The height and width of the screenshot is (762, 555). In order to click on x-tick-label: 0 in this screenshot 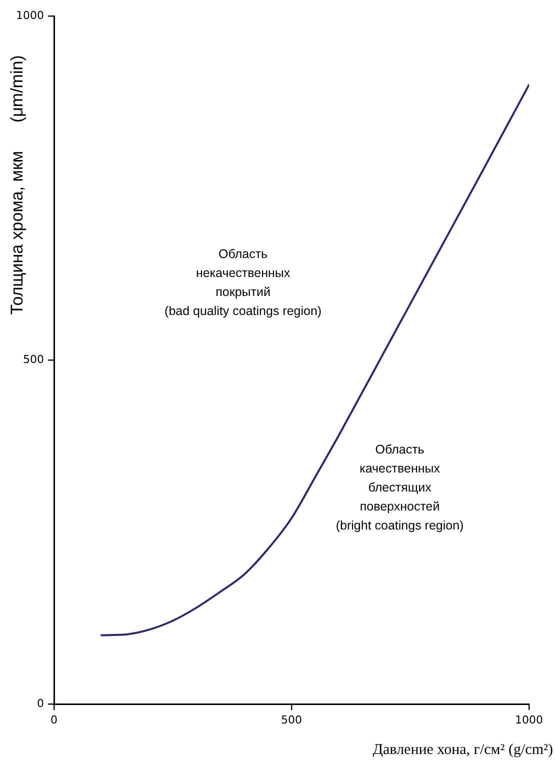, I will do `click(54, 719)`.